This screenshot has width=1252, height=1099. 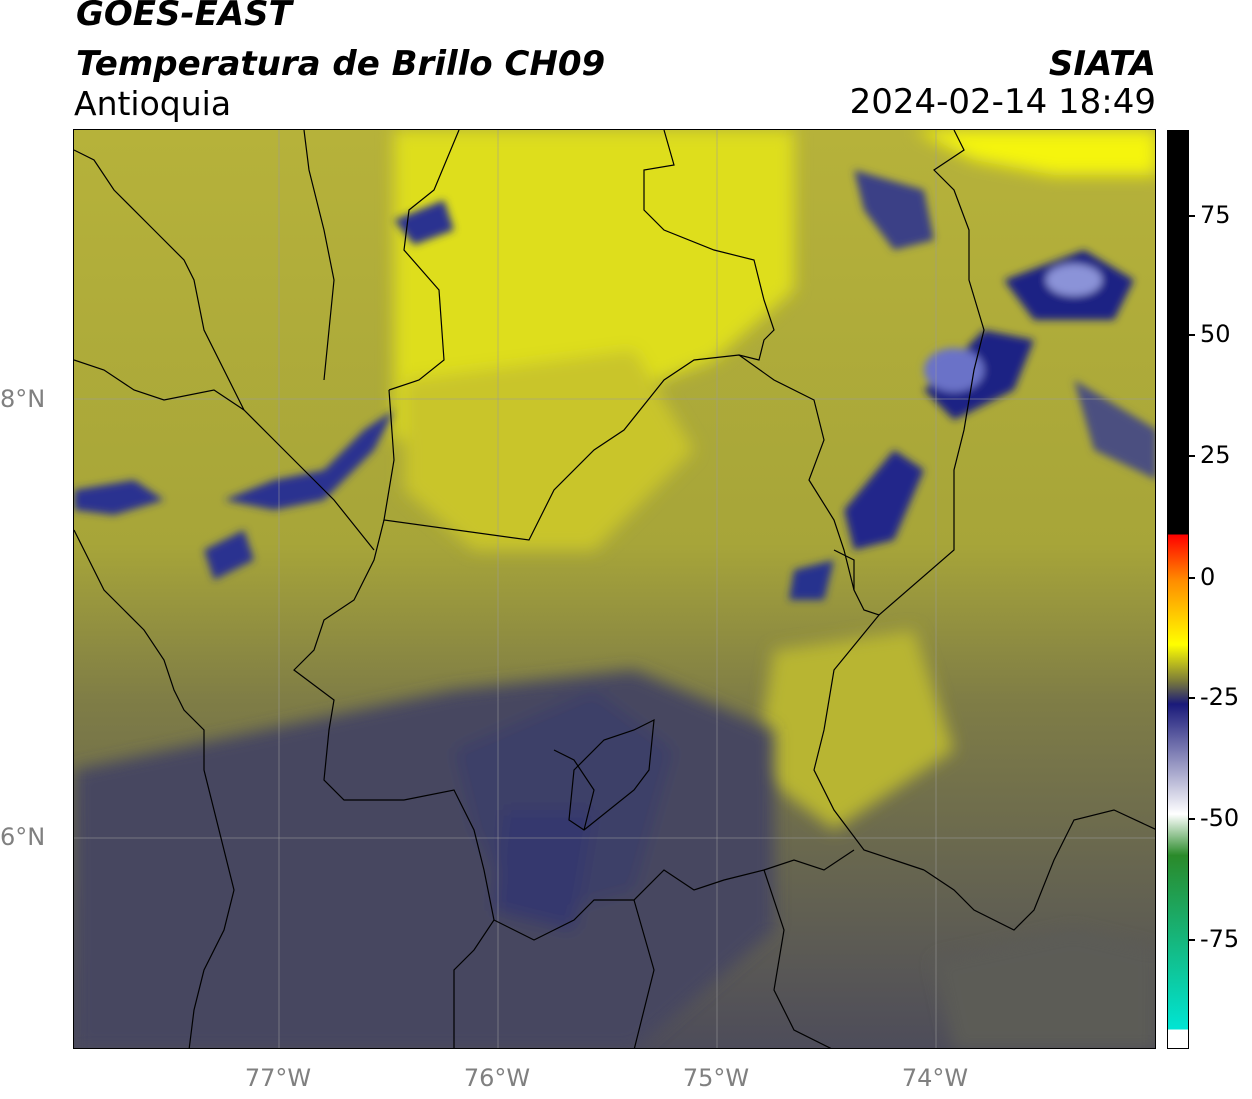 What do you see at coordinates (278, 1078) in the screenshot?
I see `lon-label-77w: 77°W` at bounding box center [278, 1078].